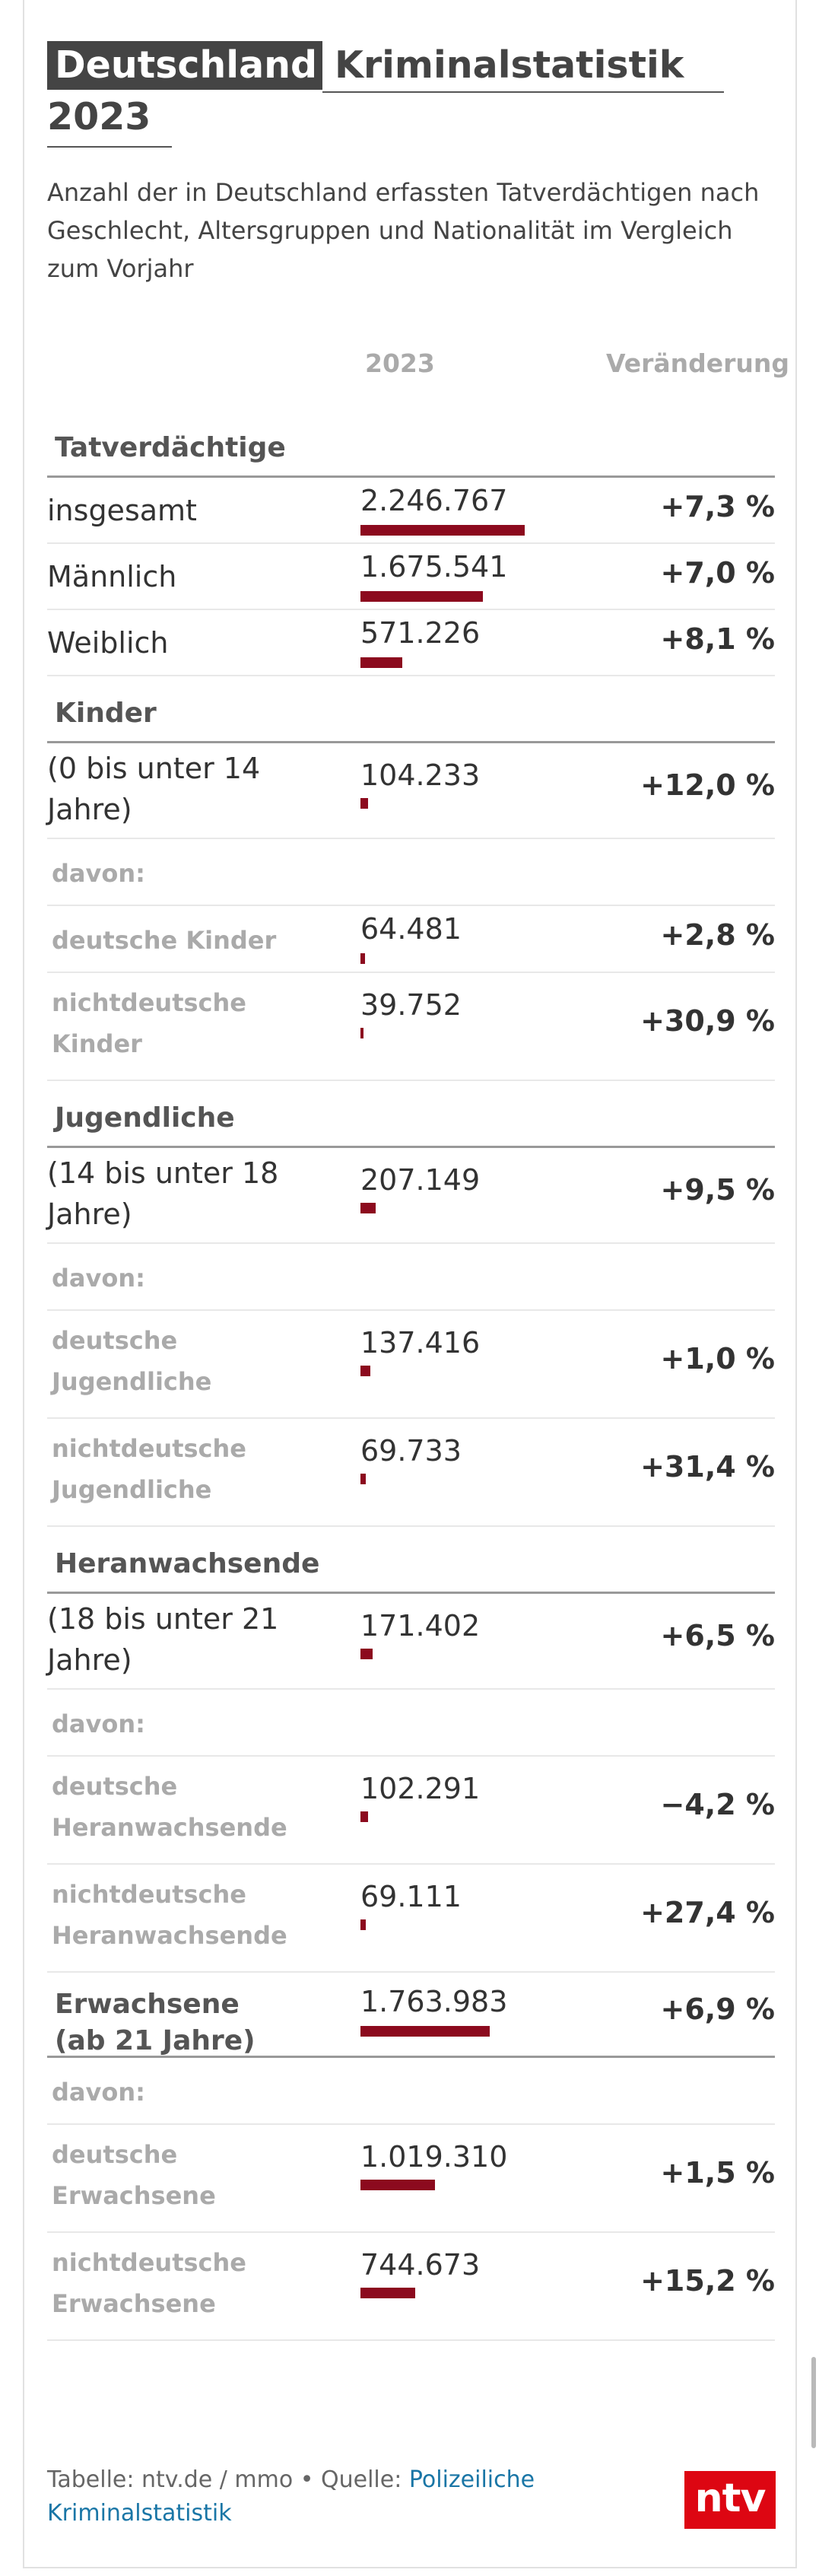 This screenshot has width=819, height=2576. What do you see at coordinates (717, 506) in the screenshot?
I see `row-change: +7,3 %` at bounding box center [717, 506].